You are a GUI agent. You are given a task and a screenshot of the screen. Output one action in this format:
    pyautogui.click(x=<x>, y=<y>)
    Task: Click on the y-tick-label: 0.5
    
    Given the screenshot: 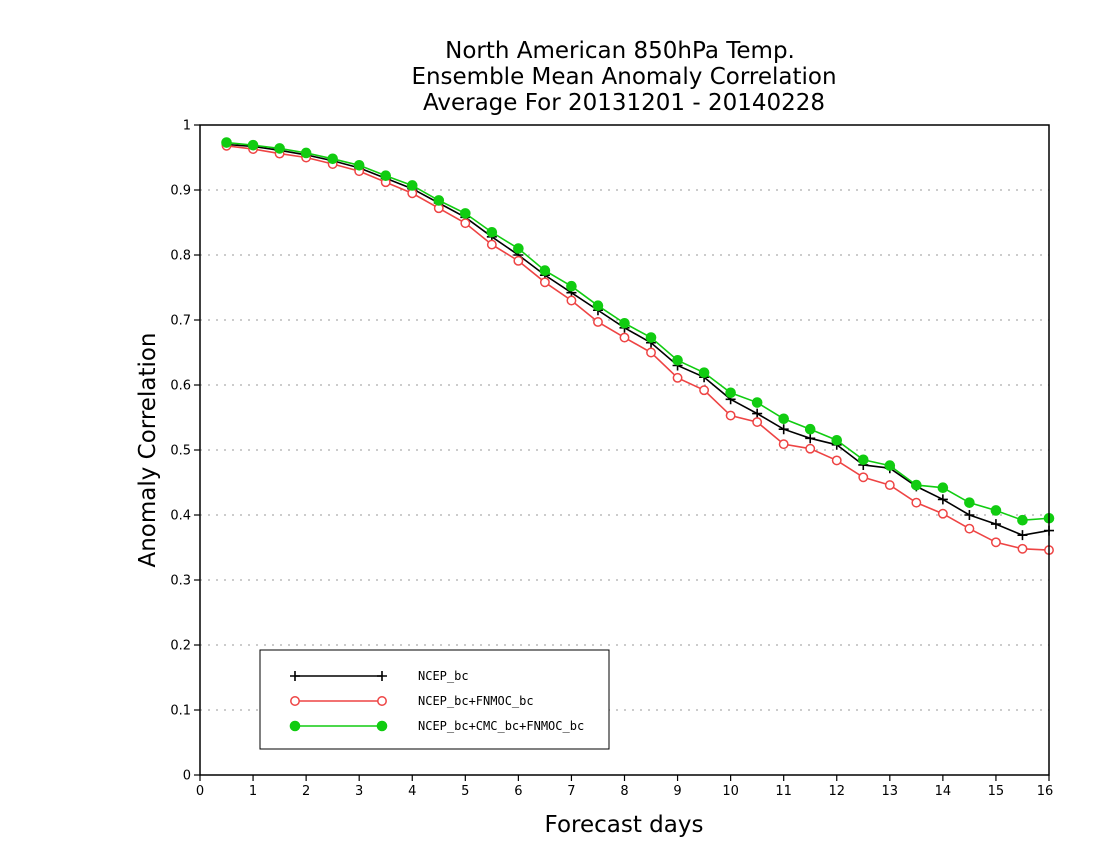 What is the action you would take?
    pyautogui.click(x=180, y=451)
    